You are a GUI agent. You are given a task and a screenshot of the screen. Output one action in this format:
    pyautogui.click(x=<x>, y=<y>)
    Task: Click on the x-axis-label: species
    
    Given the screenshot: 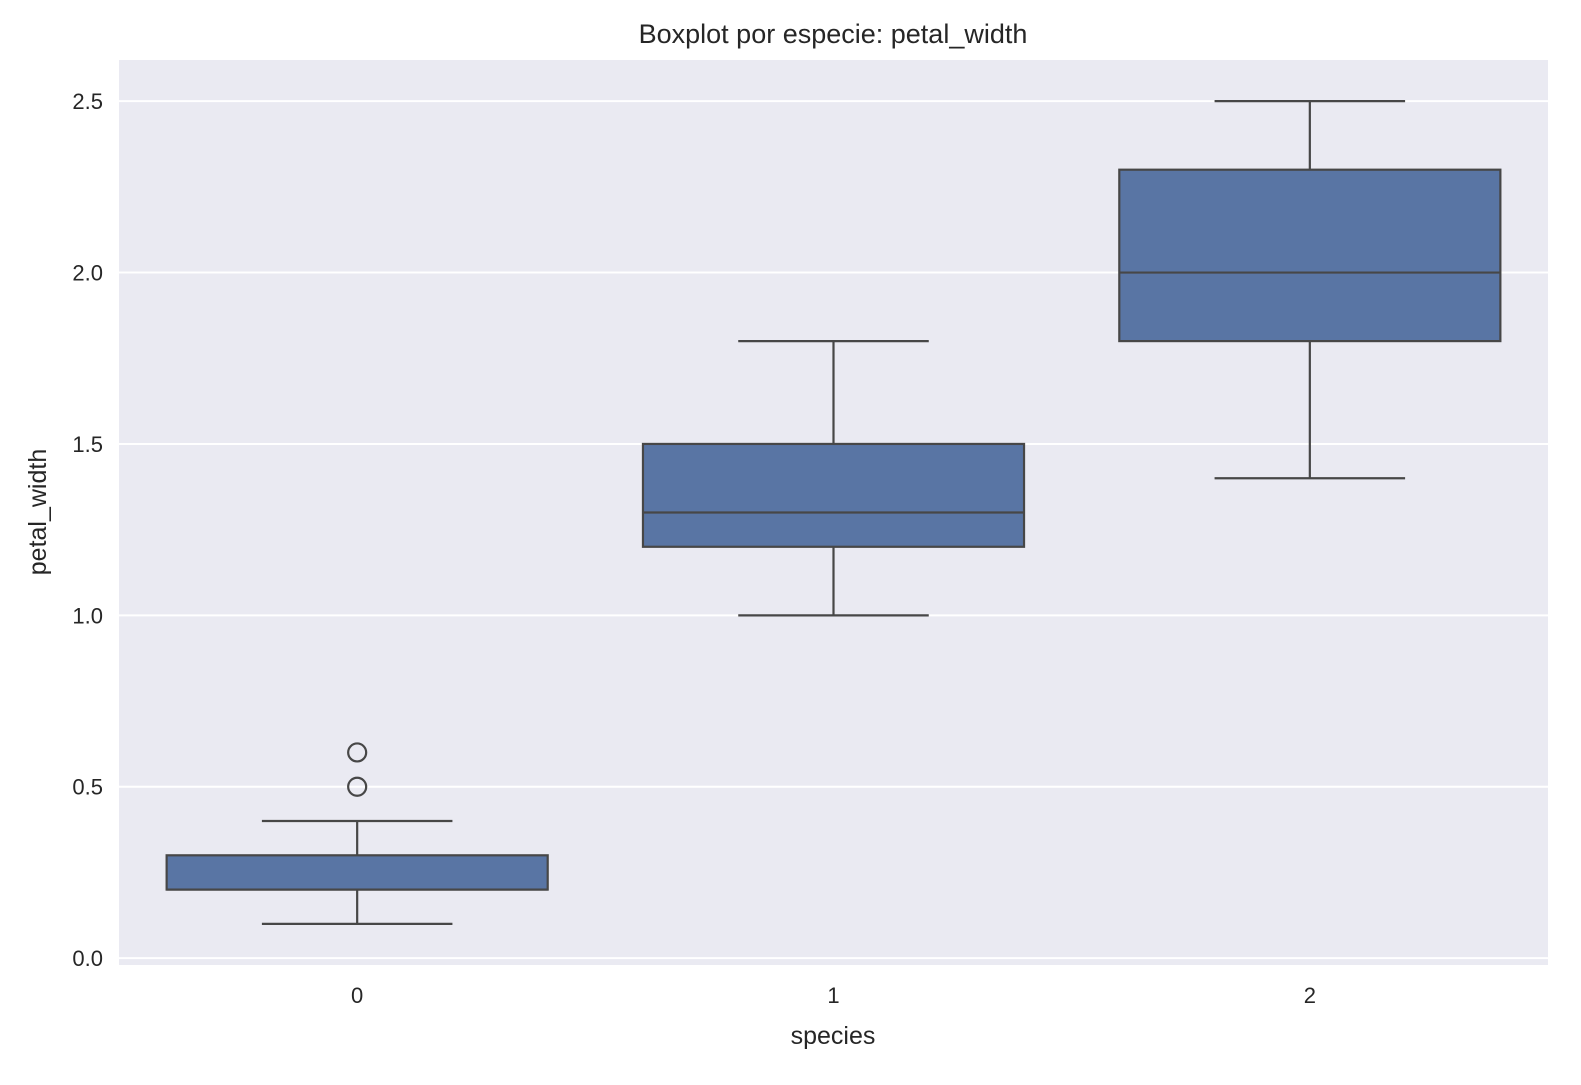 What is the action you would take?
    pyautogui.click(x=833, y=1036)
    